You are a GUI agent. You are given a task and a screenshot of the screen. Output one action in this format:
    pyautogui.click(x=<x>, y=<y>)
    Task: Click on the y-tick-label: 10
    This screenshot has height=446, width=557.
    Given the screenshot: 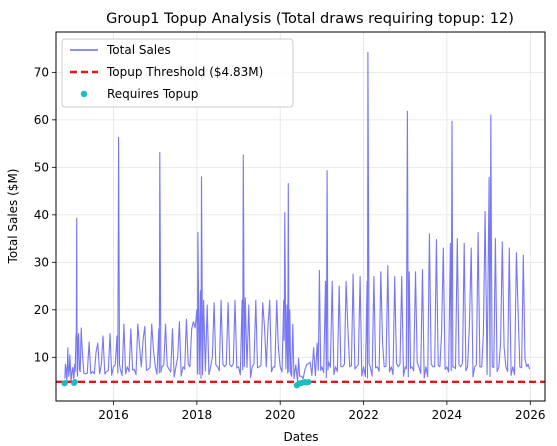 What is the action you would take?
    pyautogui.click(x=41, y=357)
    